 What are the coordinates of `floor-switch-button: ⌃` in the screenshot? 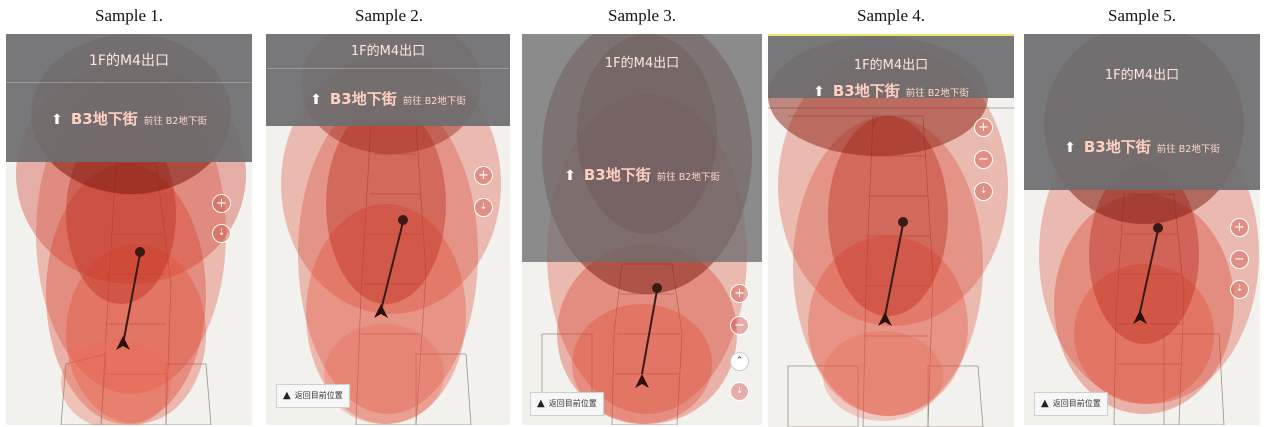 It's located at (739, 361).